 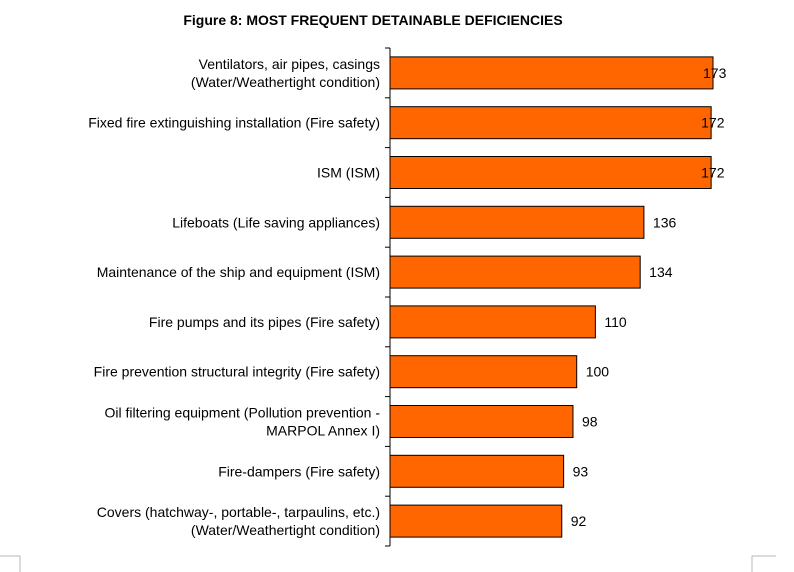 I want to click on data-label: 98, so click(x=590, y=422).